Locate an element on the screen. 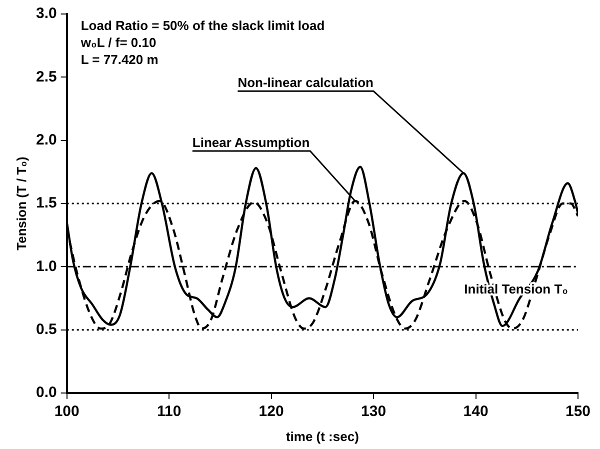  text: Linear Assumption is located at coordinates (251, 142).